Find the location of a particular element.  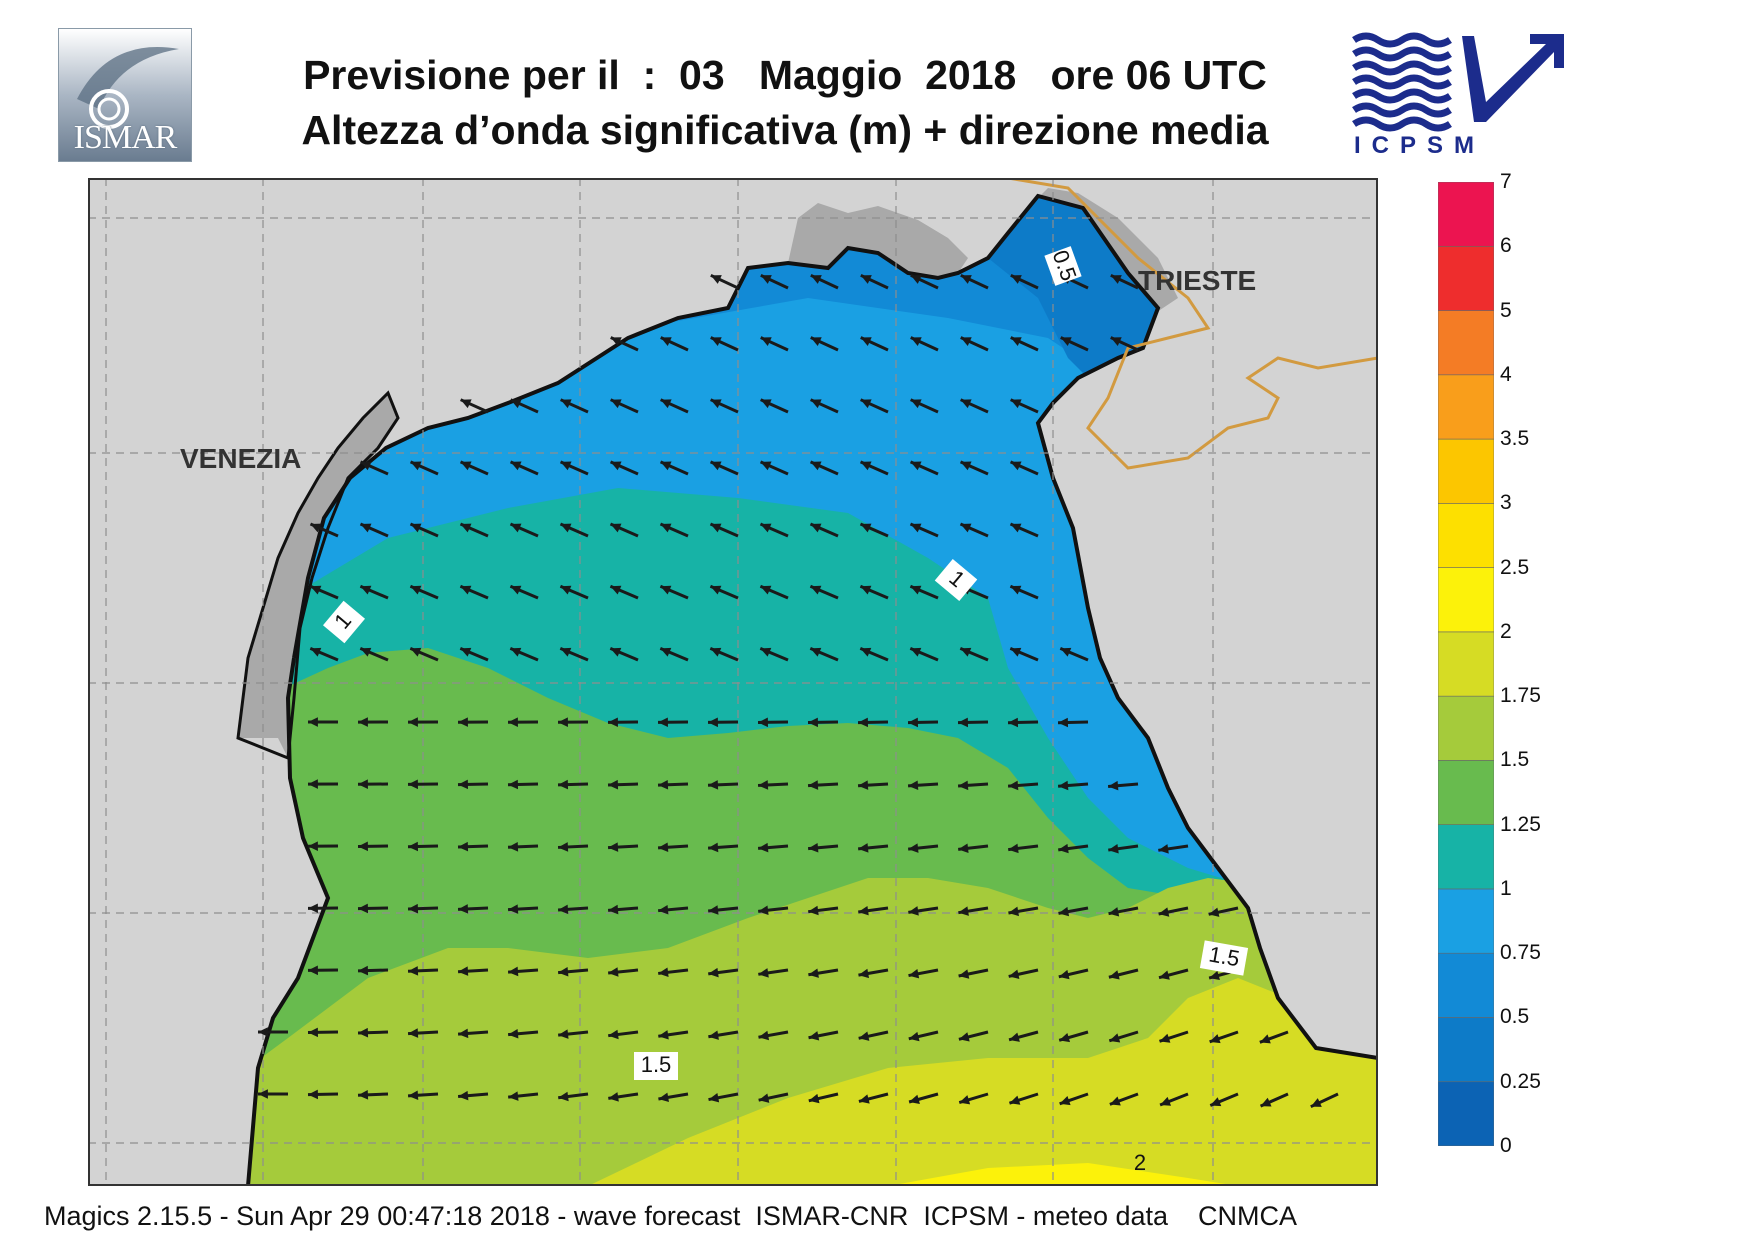

icpsm-logo-text: ICPSM is located at coordinates (1420, 145).